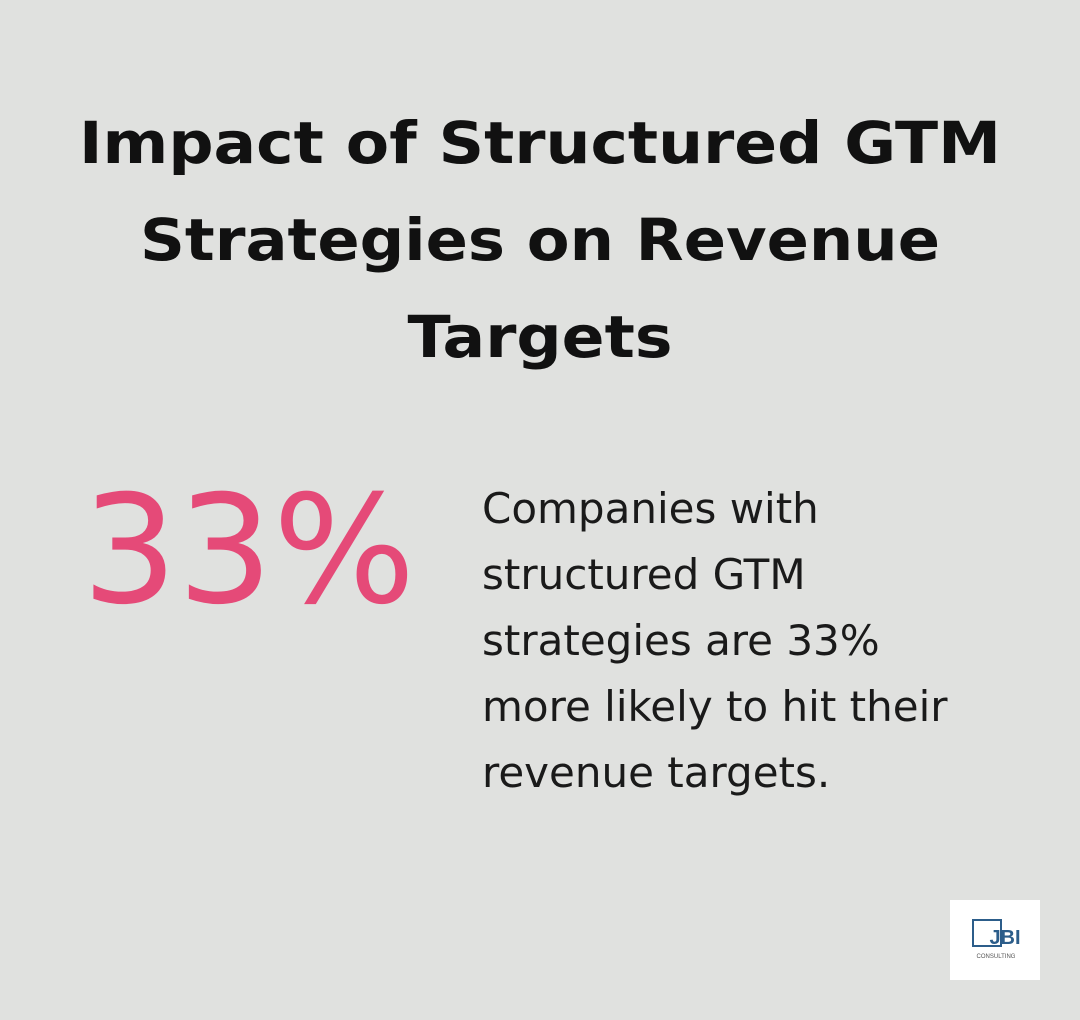 This screenshot has width=1080, height=1020. Describe the element at coordinates (540, 337) in the screenshot. I see `title-line: Targets` at that location.